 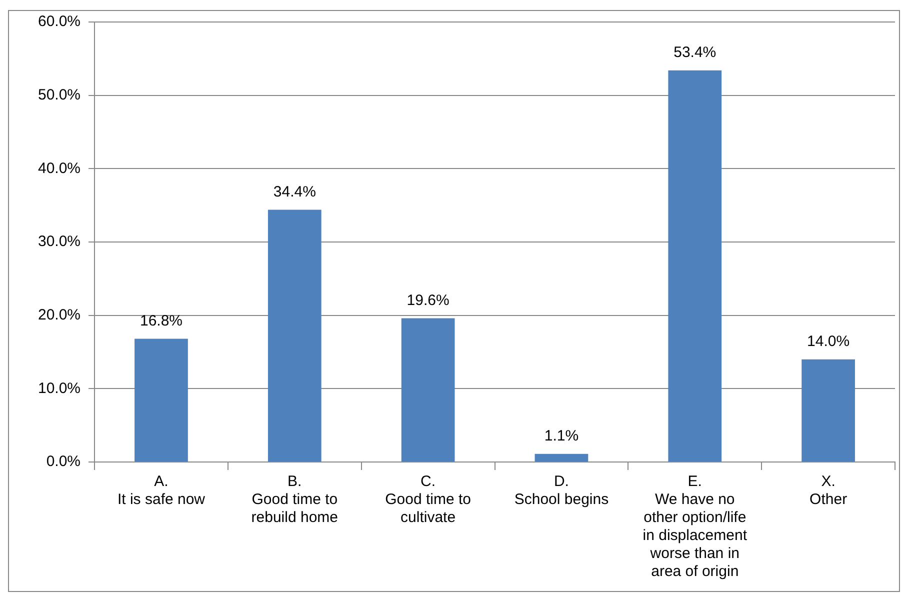 What do you see at coordinates (59, 388) in the screenshot?
I see `y-tick-label: 10.0%` at bounding box center [59, 388].